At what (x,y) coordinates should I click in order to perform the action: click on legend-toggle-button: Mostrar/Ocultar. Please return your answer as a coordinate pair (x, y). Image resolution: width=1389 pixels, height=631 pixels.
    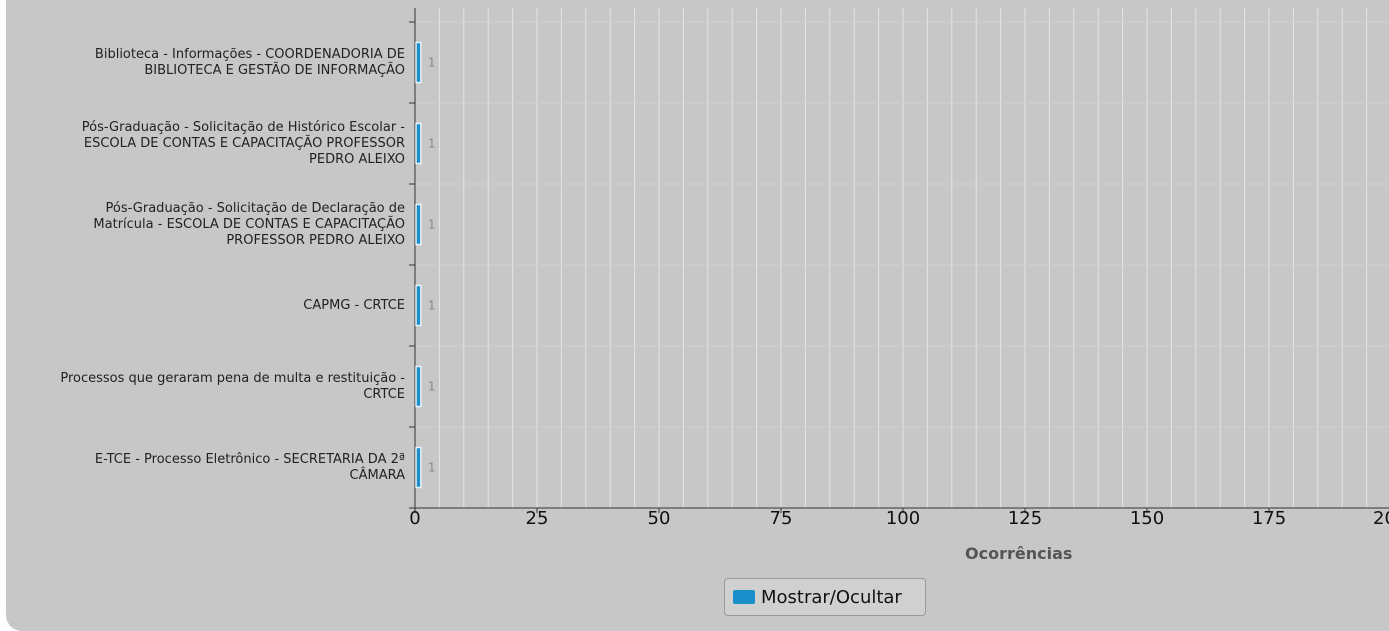
    Looking at the image, I should click on (825, 597).